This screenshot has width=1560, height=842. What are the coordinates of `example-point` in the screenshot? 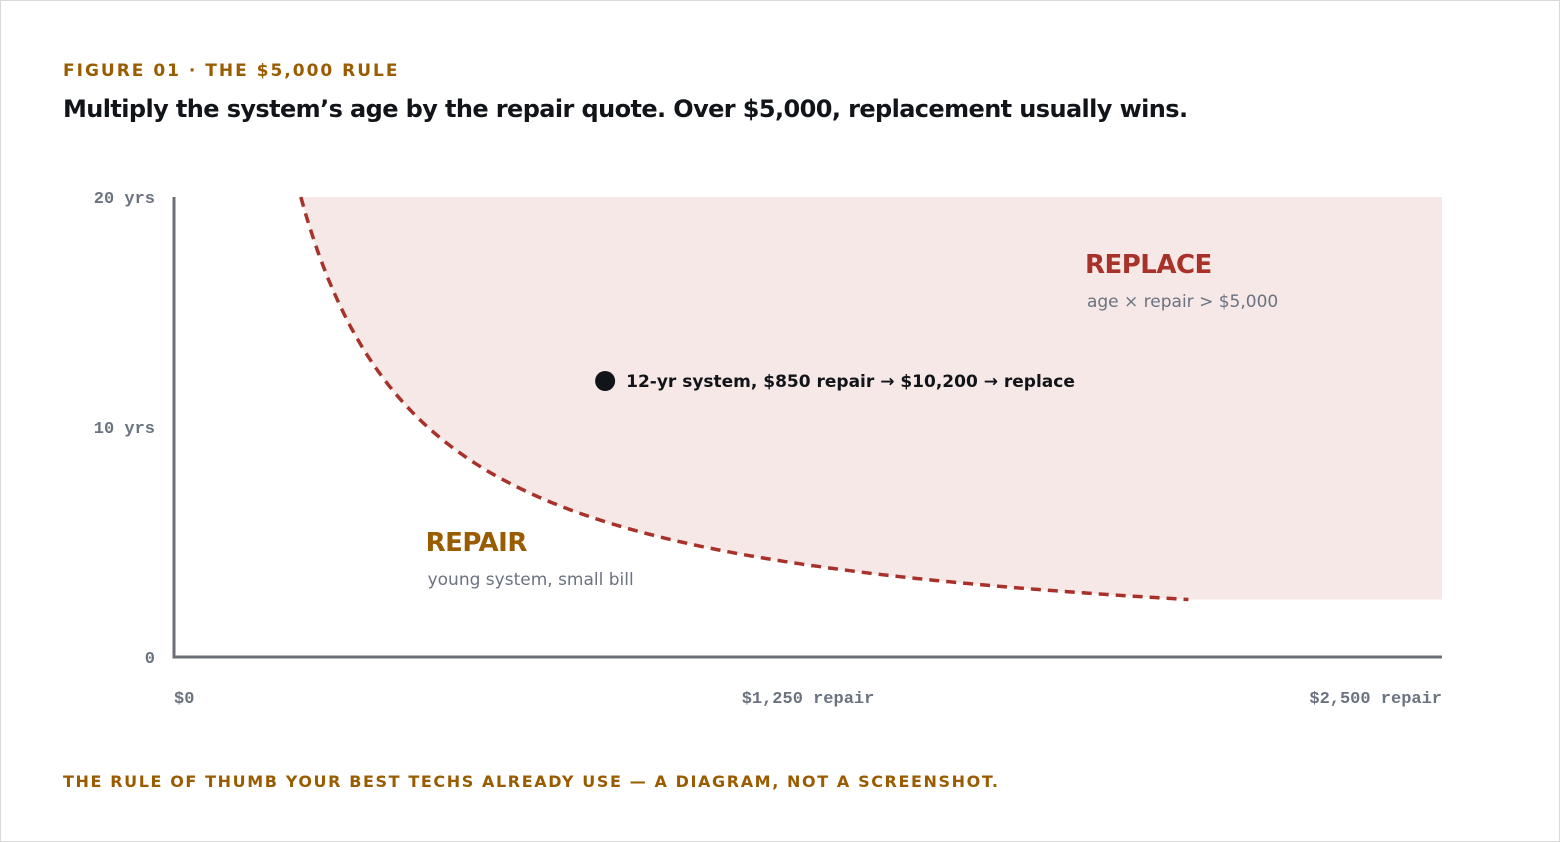 It's located at (605, 381).